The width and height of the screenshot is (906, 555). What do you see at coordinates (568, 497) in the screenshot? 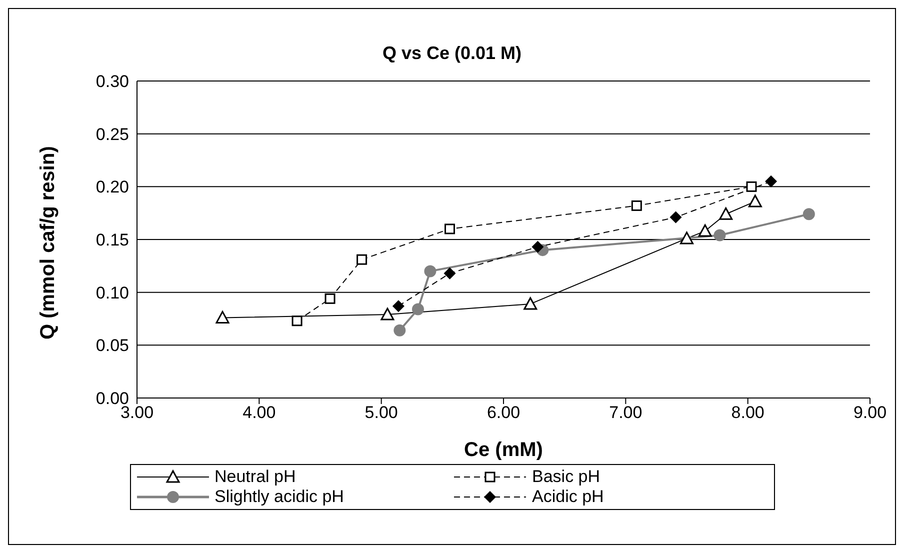
I see `legend-label: Acidic pH` at bounding box center [568, 497].